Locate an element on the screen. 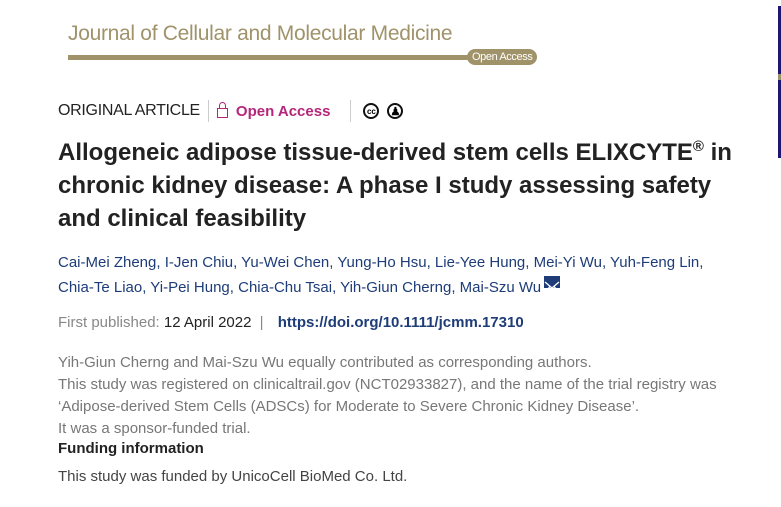 Image resolution: width=781 pixels, height=507 pixels. author-link: Chia-Te Liao is located at coordinates (100, 287).